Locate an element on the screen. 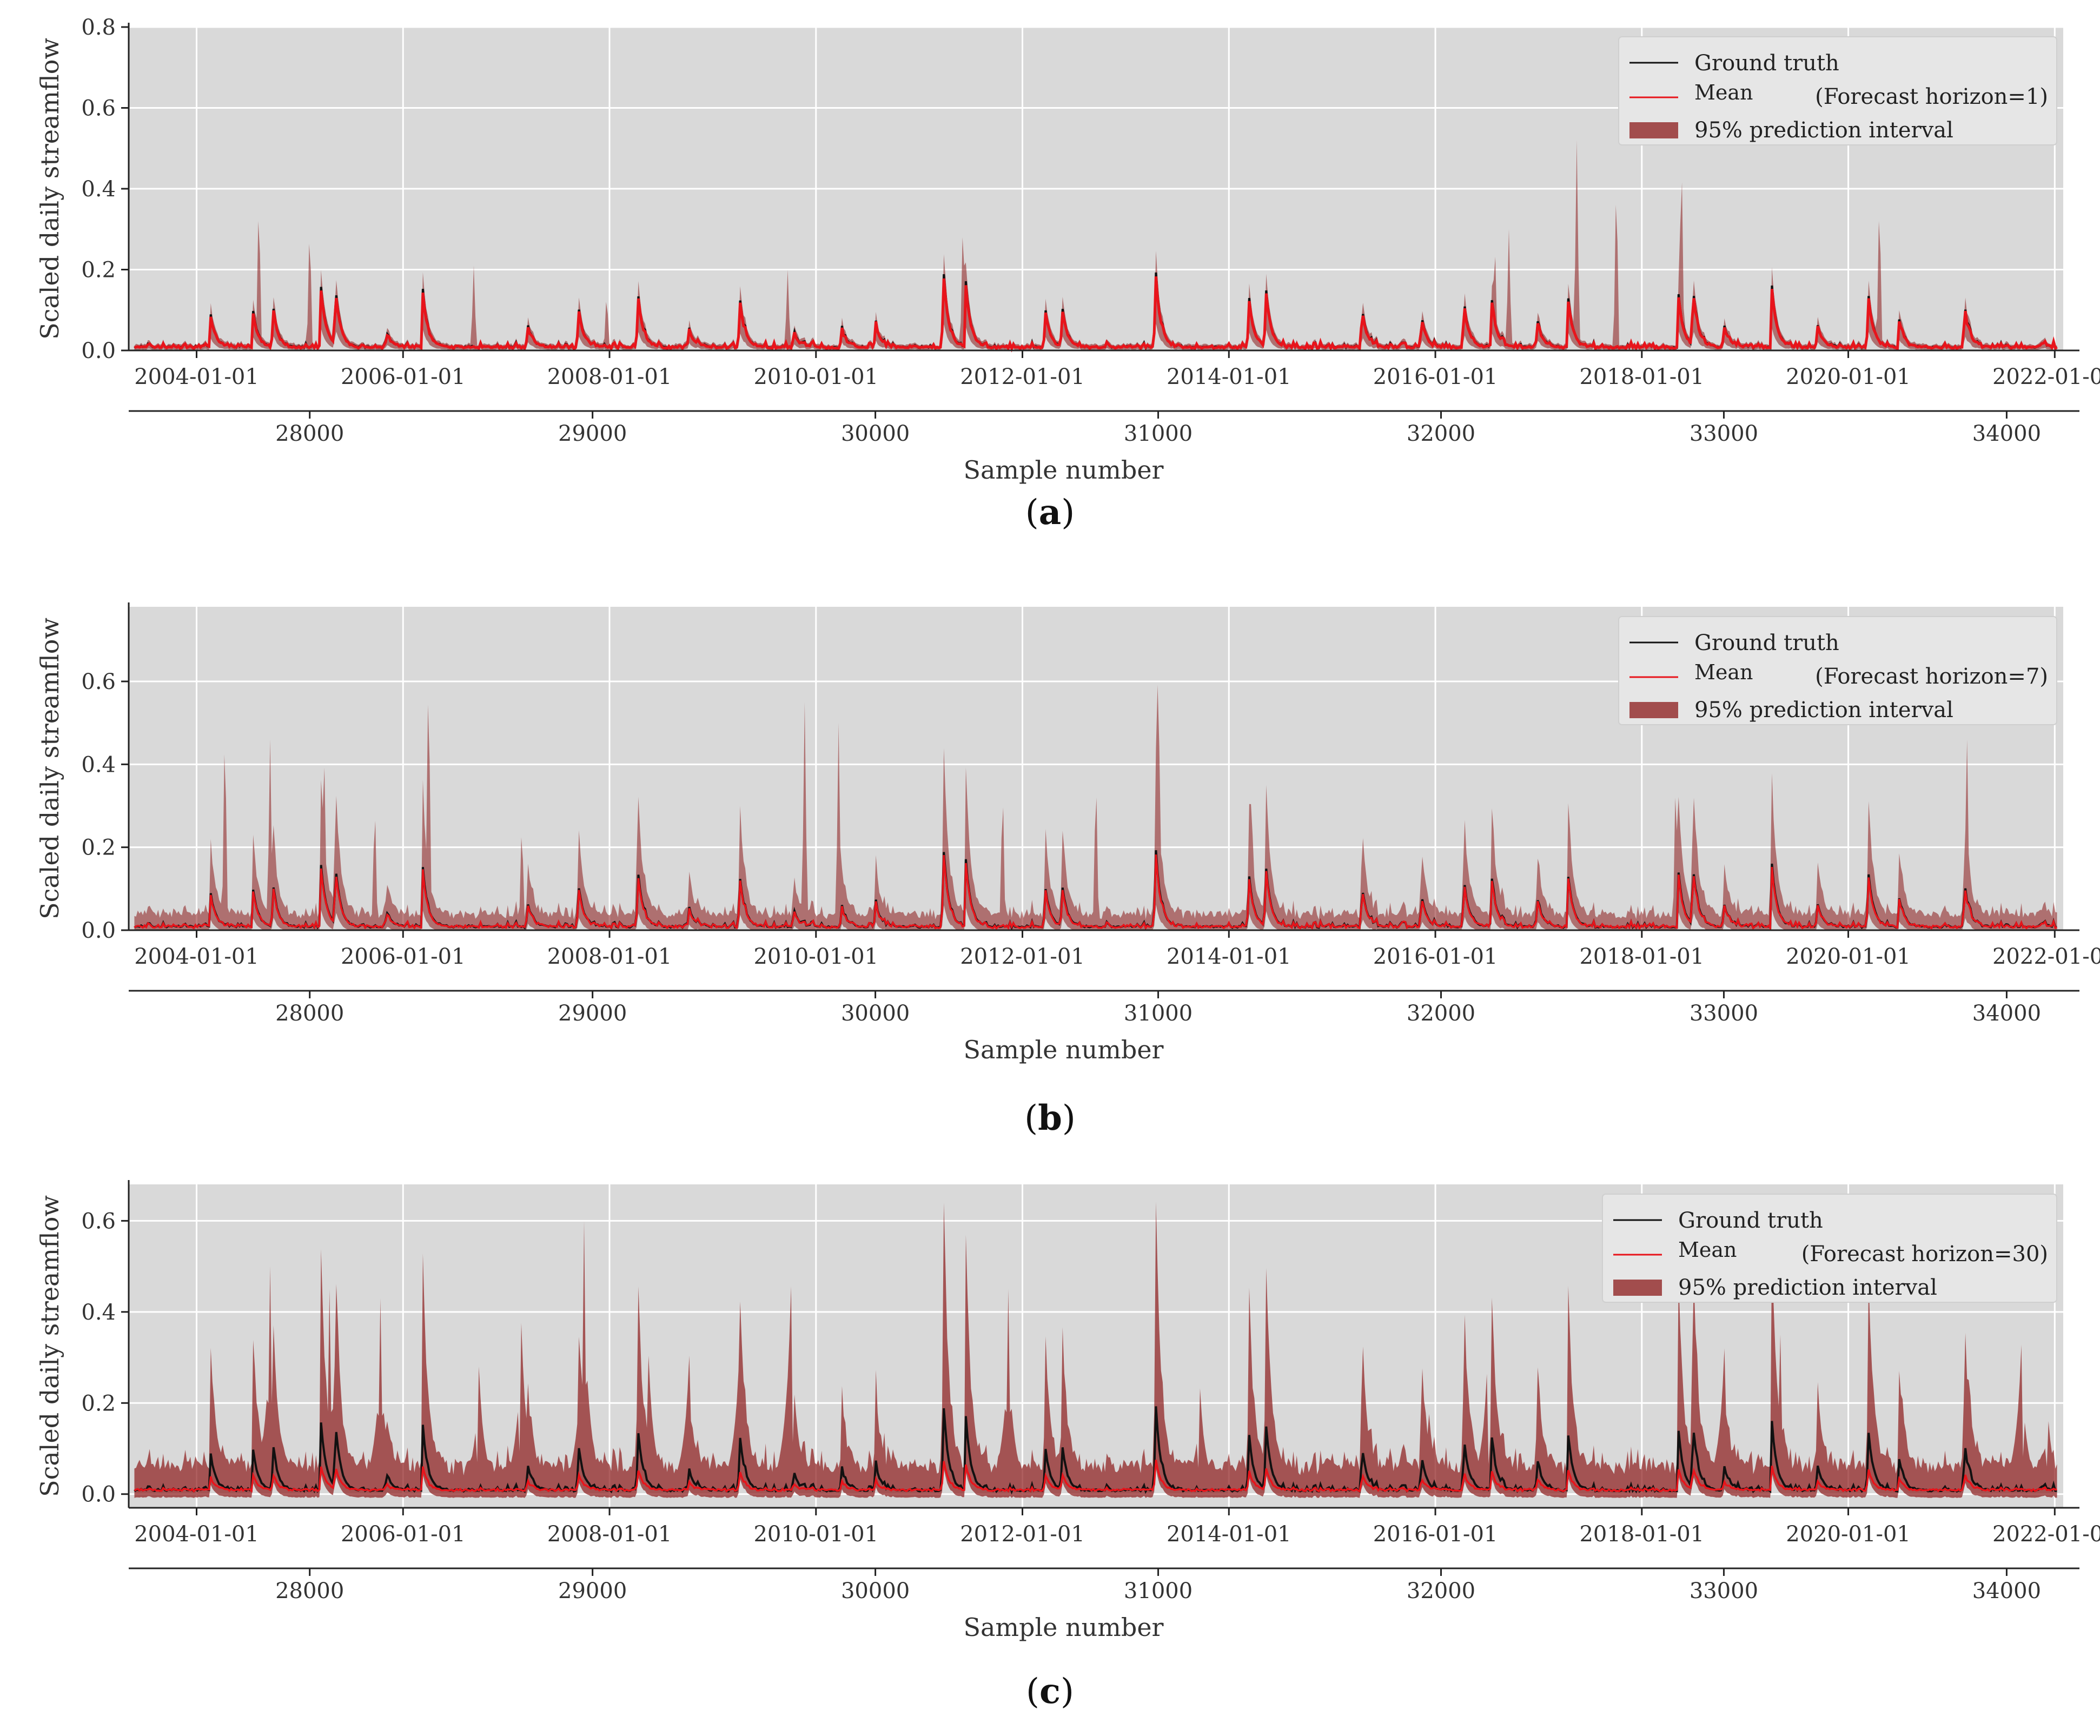  caption-a-label: a is located at coordinates (1050, 512).